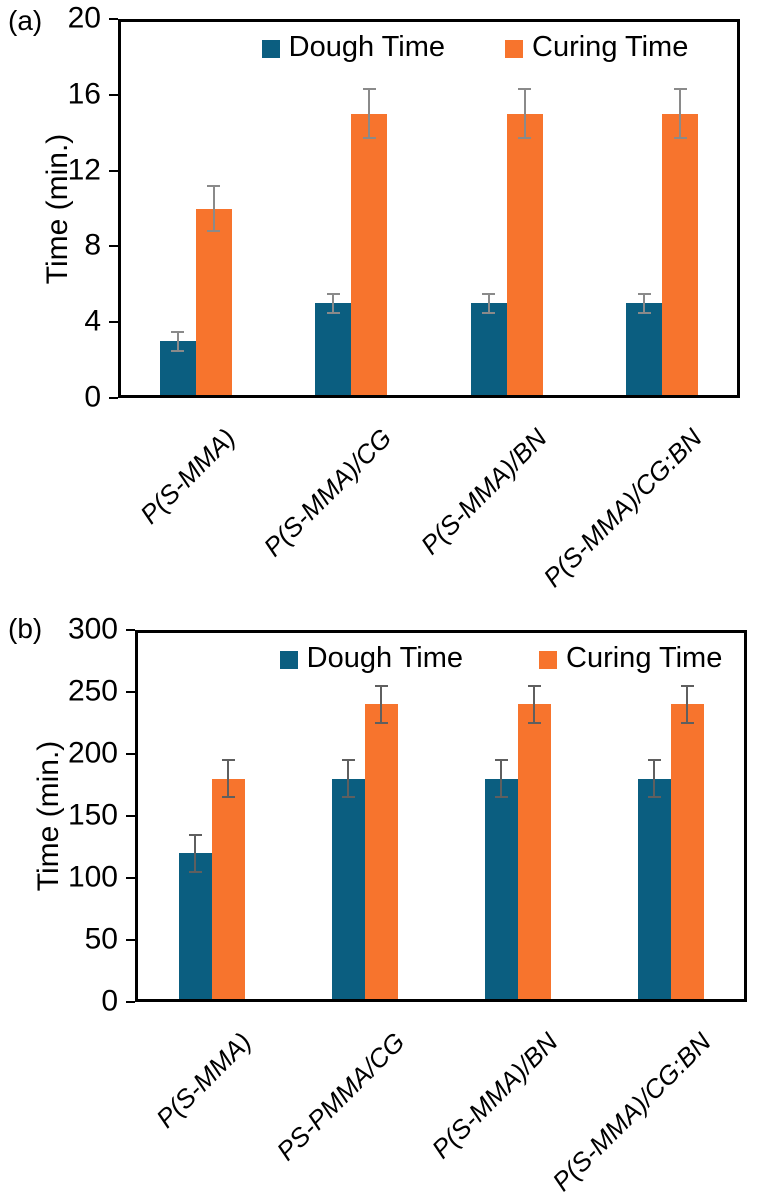 The image size is (757, 1197). Describe the element at coordinates (84, 18) in the screenshot. I see `y-tick-label: 20` at that location.